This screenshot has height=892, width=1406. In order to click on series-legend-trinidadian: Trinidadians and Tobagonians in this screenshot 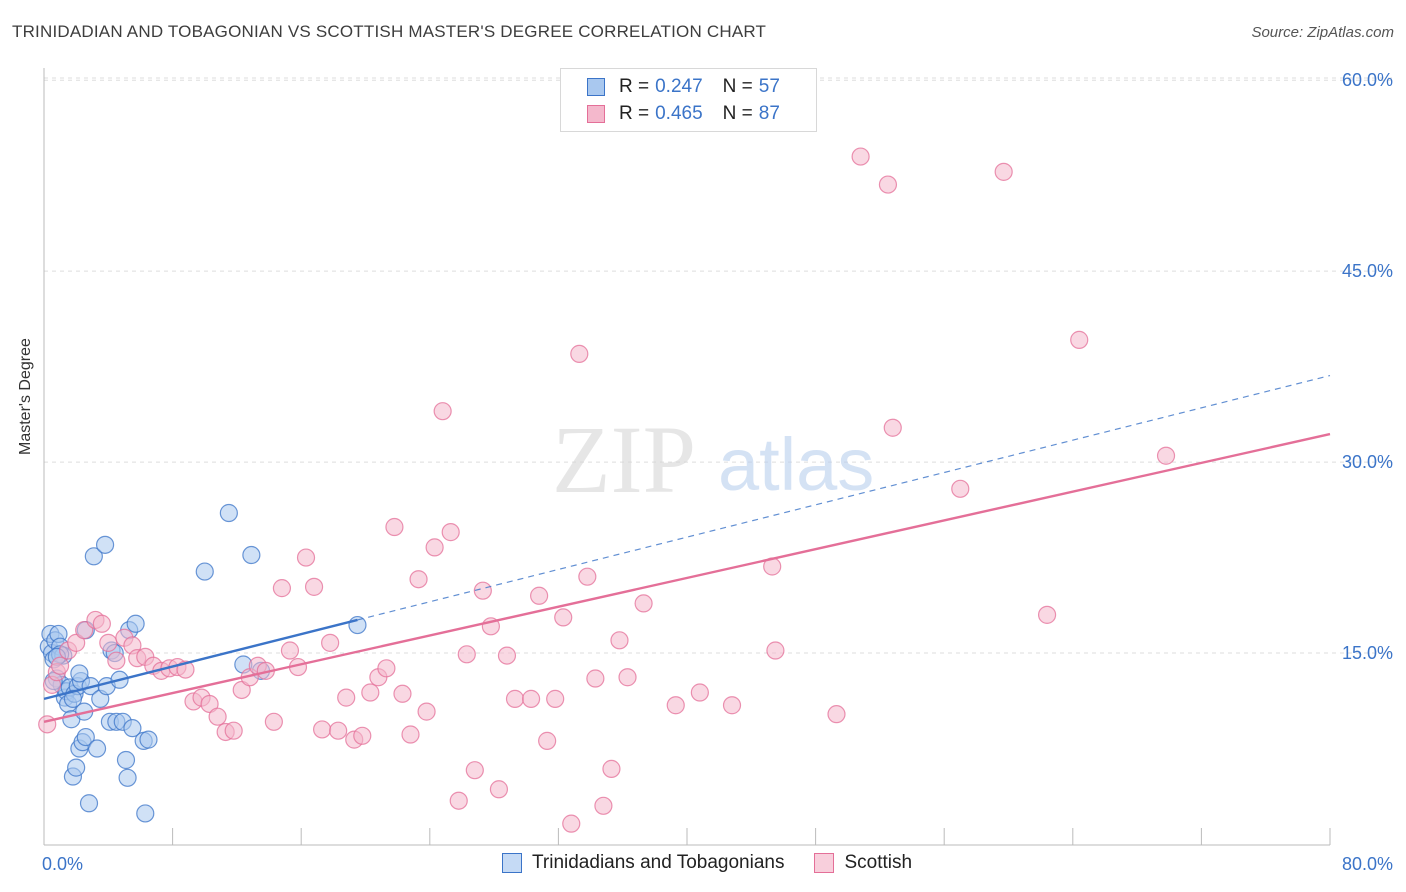, I will do `click(643, 863)`.